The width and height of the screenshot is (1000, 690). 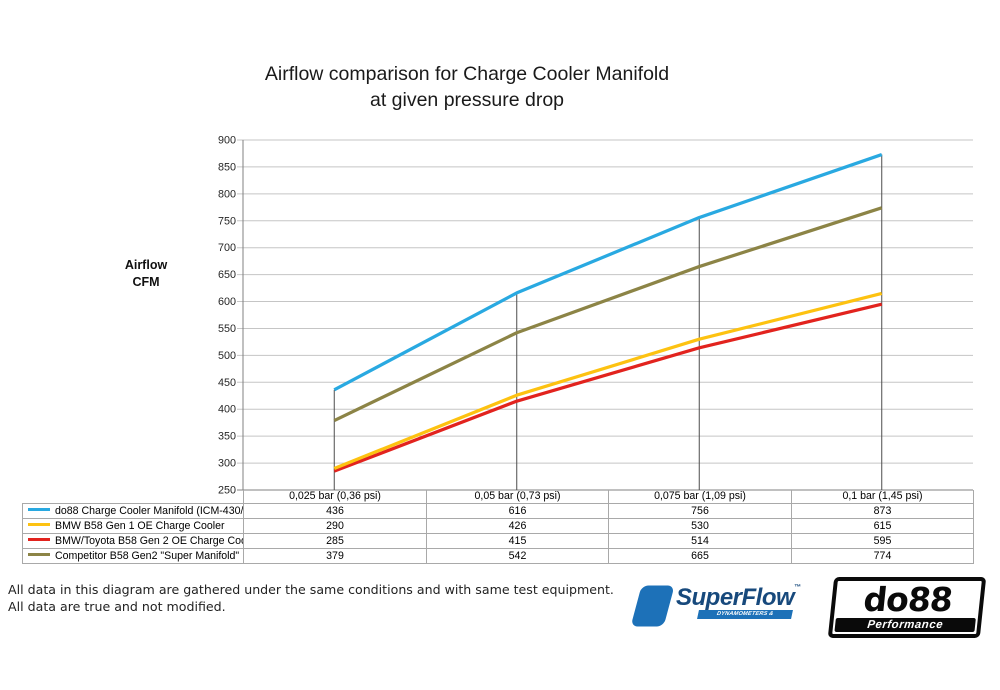 What do you see at coordinates (227, 410) in the screenshot?
I see `y-tick-label: 400` at bounding box center [227, 410].